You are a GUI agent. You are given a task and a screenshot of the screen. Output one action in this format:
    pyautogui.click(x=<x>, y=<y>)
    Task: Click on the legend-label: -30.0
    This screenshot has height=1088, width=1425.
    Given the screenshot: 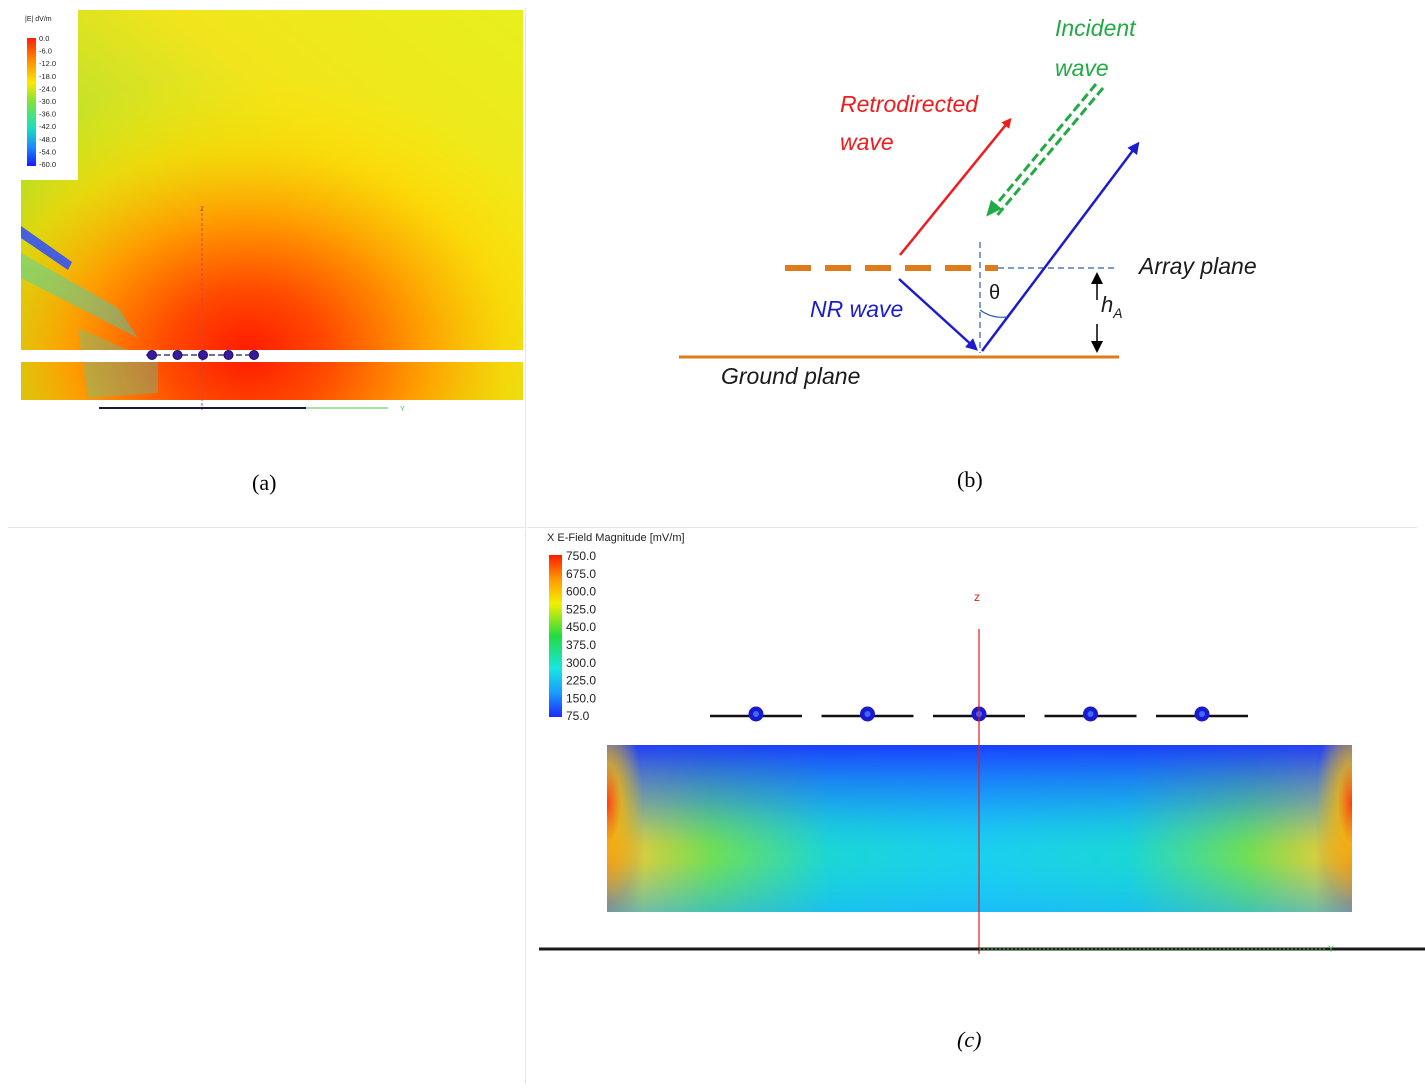 What is the action you would take?
    pyautogui.click(x=47, y=101)
    